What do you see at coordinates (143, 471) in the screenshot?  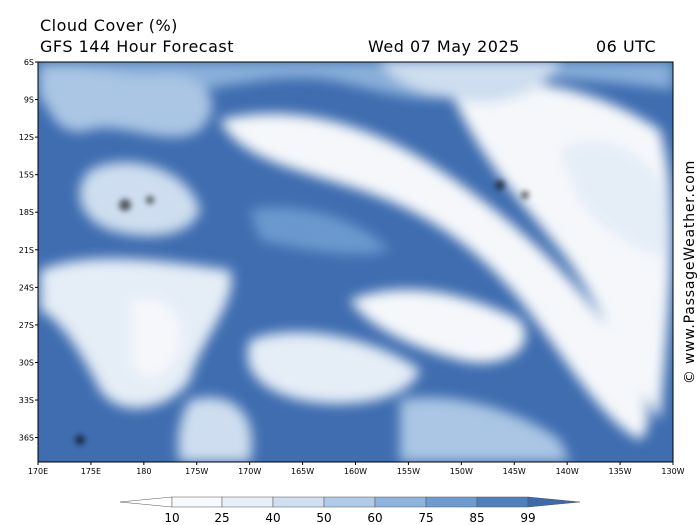 I see `lon-label: 180` at bounding box center [143, 471].